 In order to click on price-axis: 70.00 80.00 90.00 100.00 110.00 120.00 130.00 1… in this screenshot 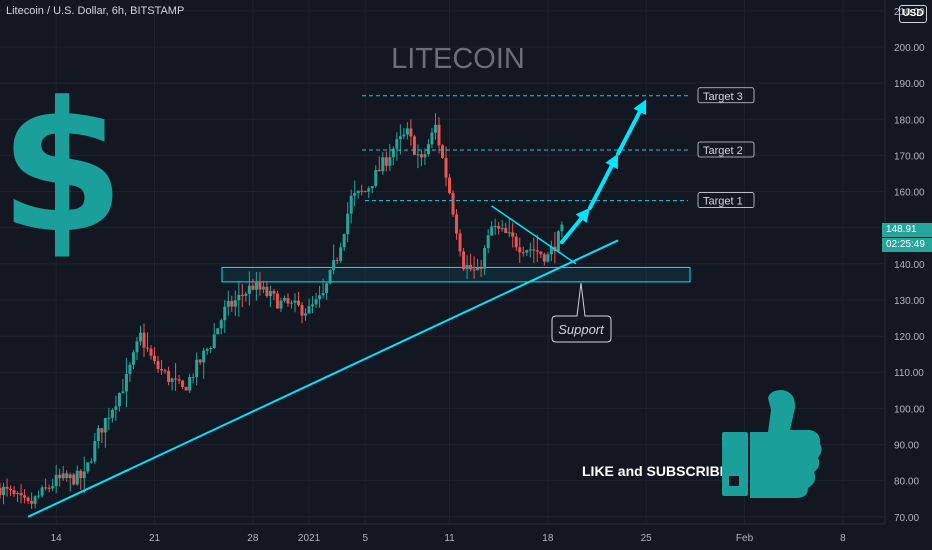, I will do `click(904, 262)`.